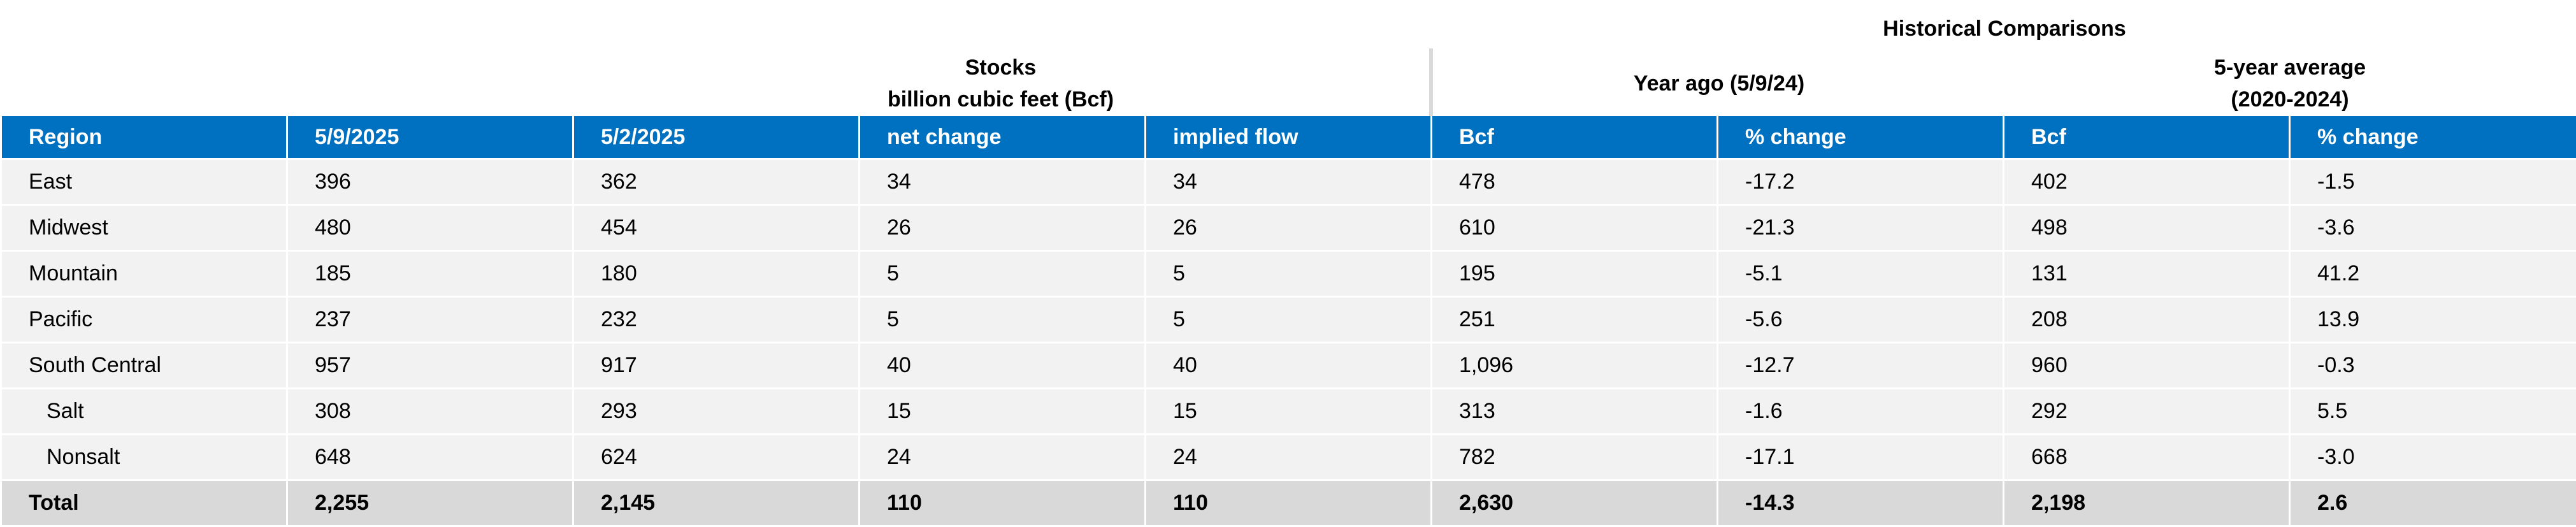  Describe the element at coordinates (144, 412) in the screenshot. I see `region-cell: Salt` at that location.